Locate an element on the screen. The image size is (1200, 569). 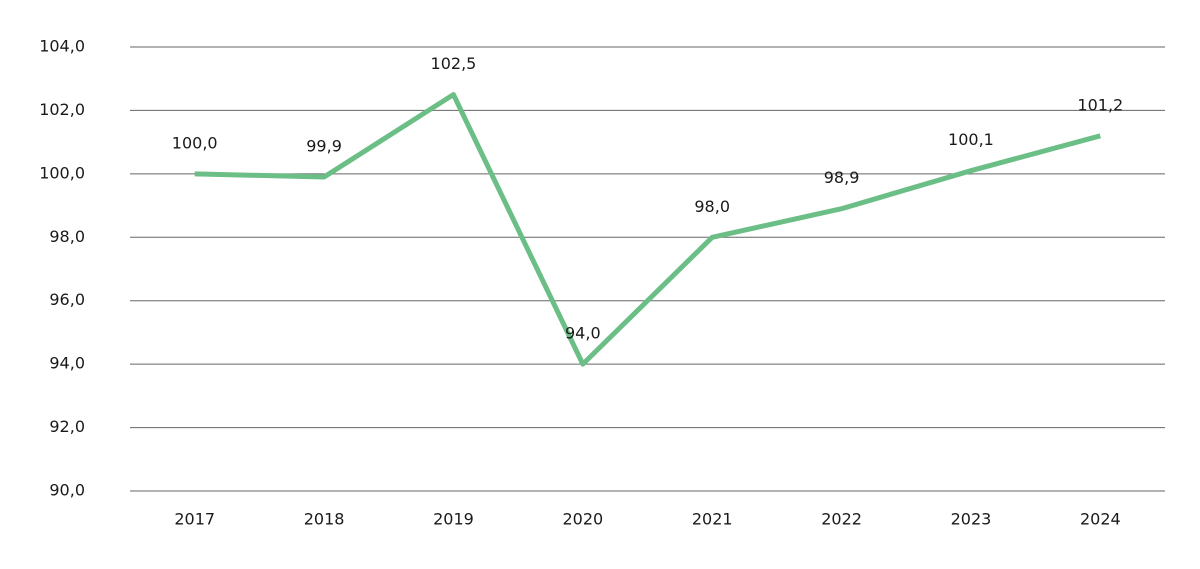
data-label: 101,2 is located at coordinates (1100, 104).